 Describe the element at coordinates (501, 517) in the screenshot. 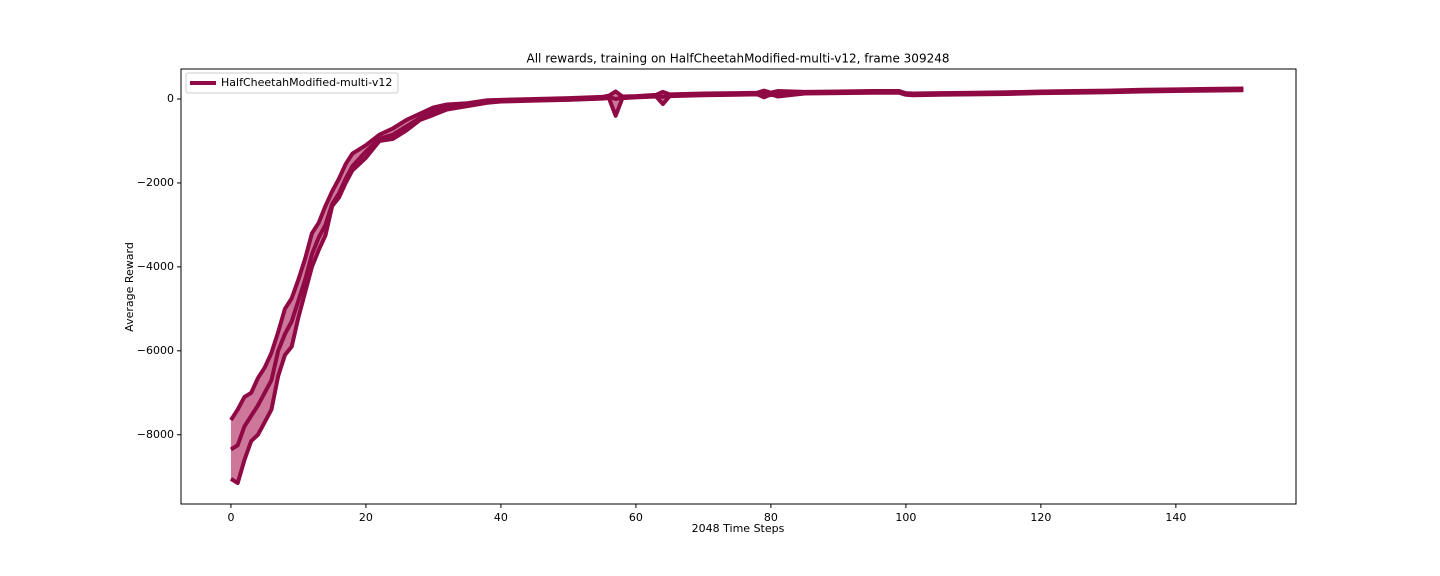

I see `x-tick-label: 40` at that location.